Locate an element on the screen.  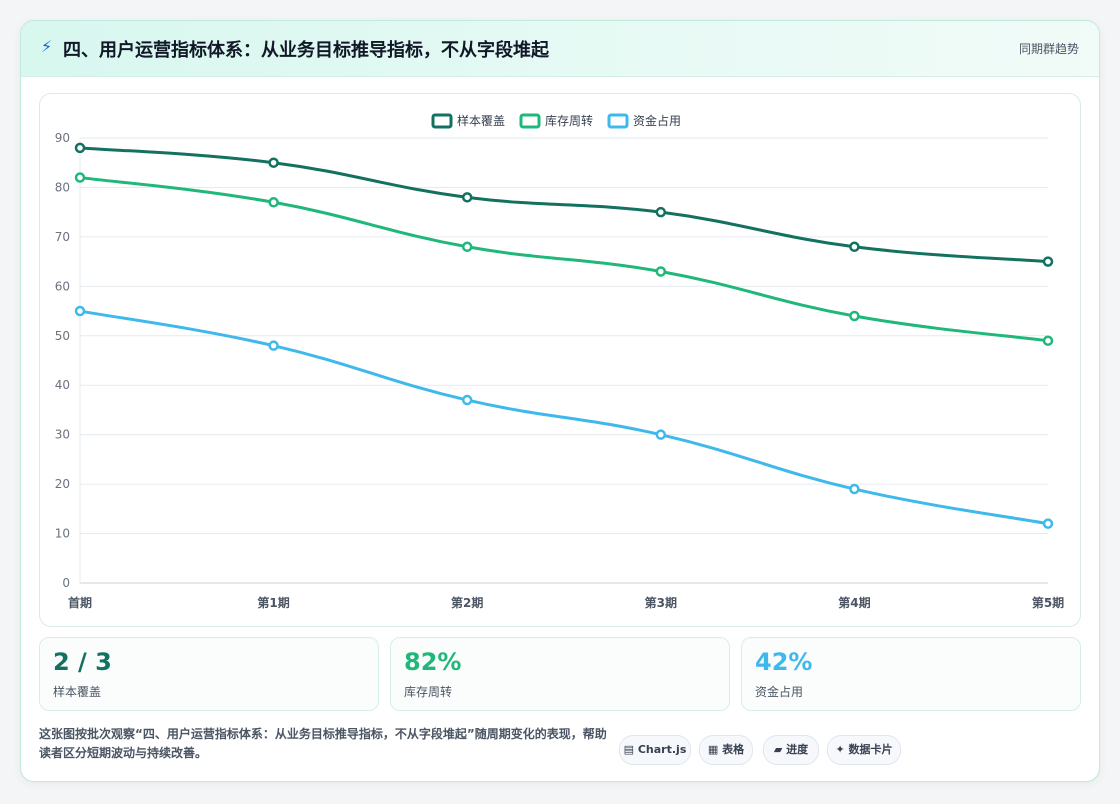
x-tick-label: 第5期 is located at coordinates (1048, 602).